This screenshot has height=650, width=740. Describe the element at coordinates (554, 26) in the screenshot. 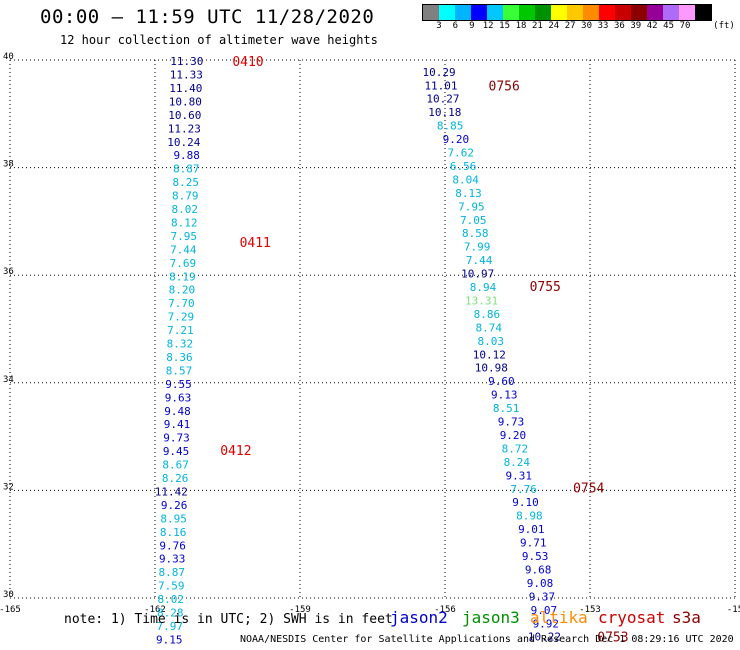

I see `legend-label: 24` at that location.